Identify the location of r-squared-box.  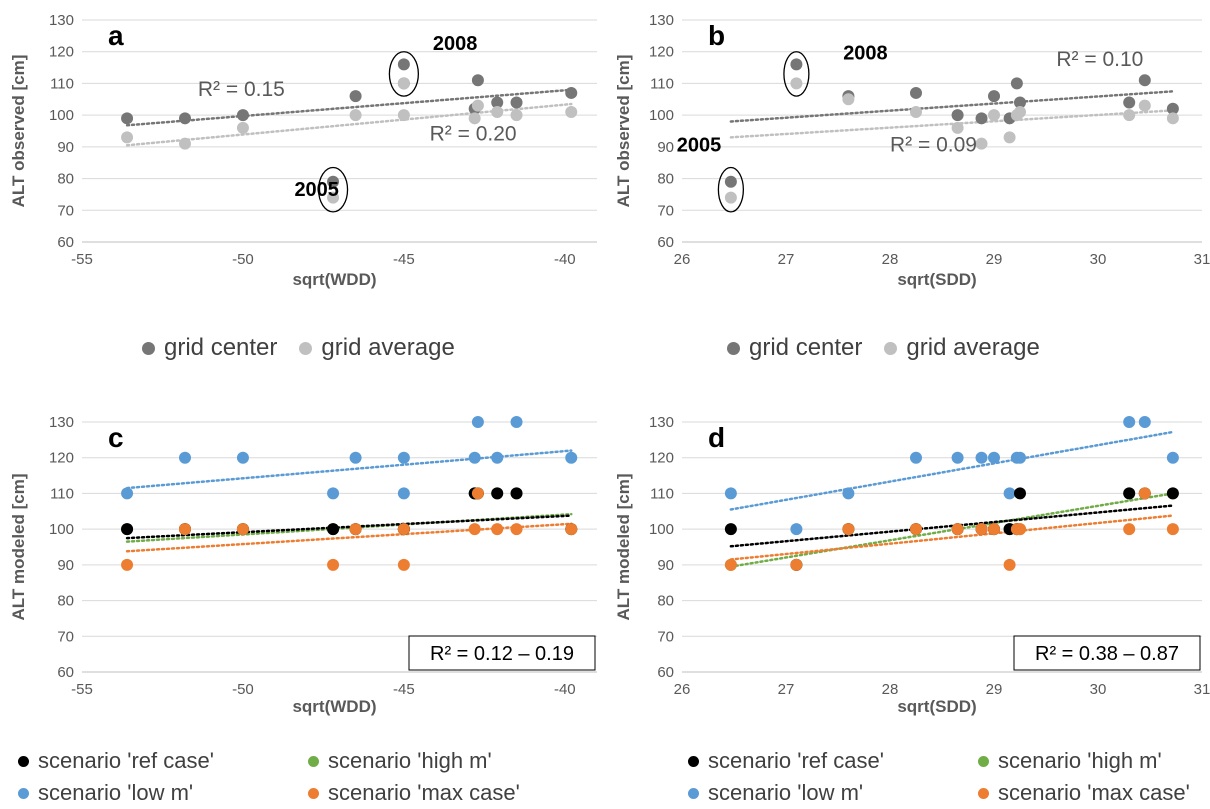
(502, 653).